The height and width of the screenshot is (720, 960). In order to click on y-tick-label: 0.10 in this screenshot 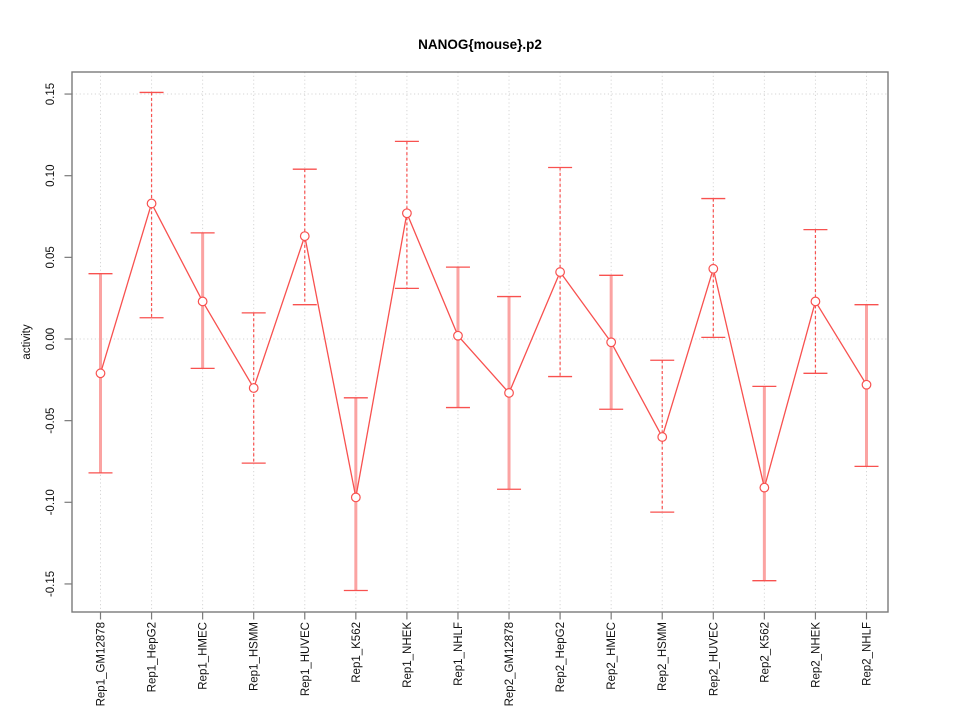, I will do `click(51, 176)`.